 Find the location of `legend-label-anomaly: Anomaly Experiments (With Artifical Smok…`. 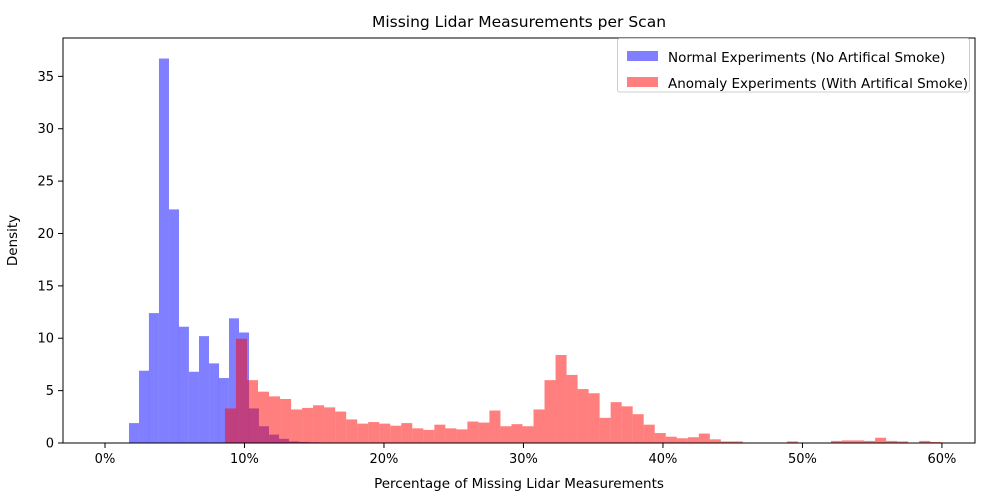

legend-label-anomaly: Anomaly Experiments (With Artifical Smok… is located at coordinates (818, 84).